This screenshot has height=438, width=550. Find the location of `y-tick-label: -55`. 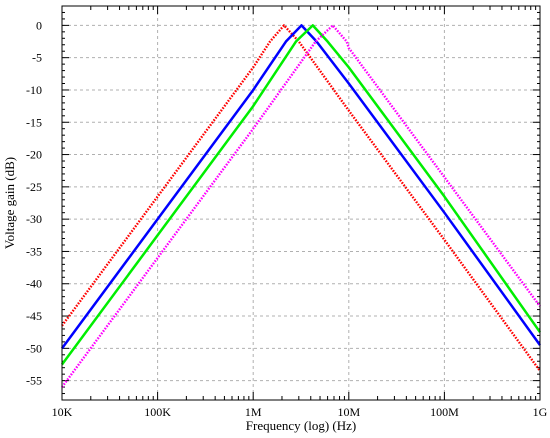

y-tick-label: -55 is located at coordinates (34, 381).